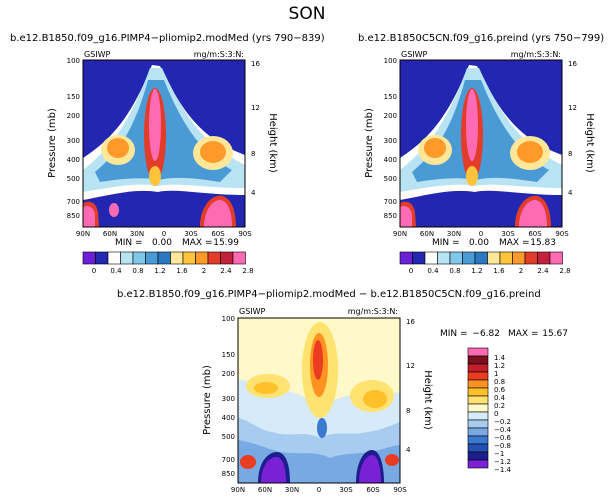 The image size is (615, 499). What do you see at coordinates (228, 319) in the screenshot?
I see `panel-c-ytick: 100` at bounding box center [228, 319].